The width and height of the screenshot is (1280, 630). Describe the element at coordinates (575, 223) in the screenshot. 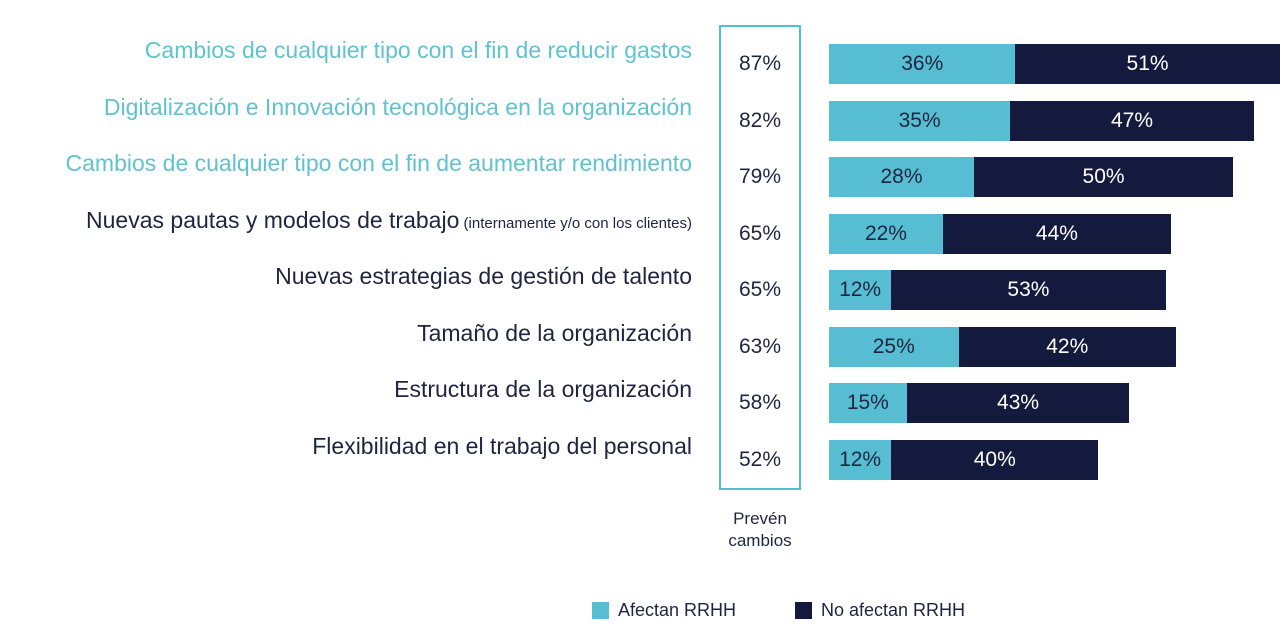

I see `category-label-note: (internamente y/o con los clientes)` at that location.